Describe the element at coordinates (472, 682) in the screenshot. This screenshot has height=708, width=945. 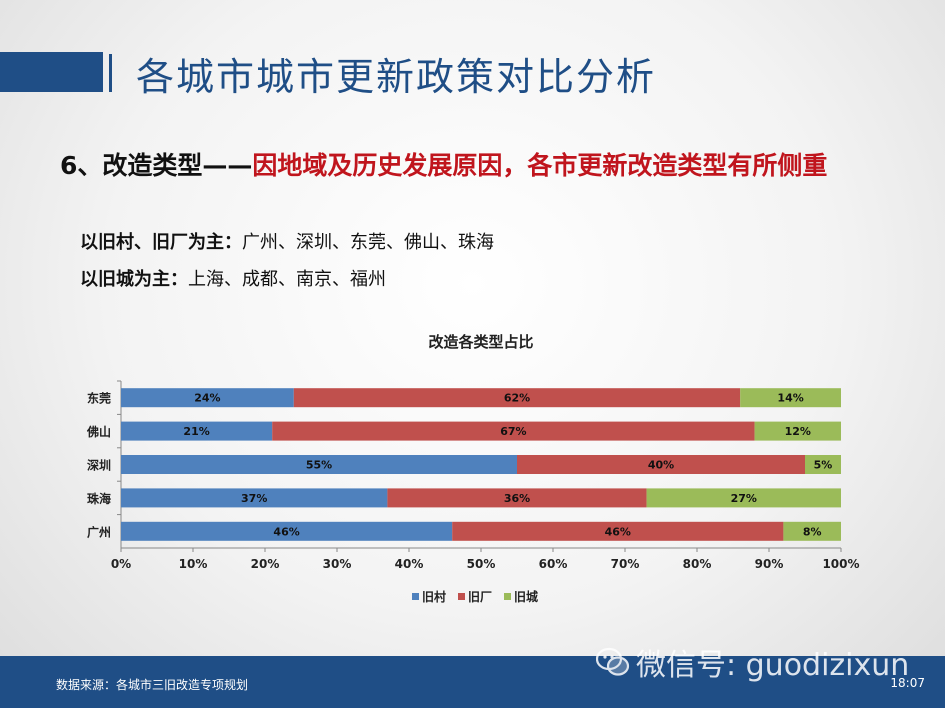
I see `footer-bar` at that location.